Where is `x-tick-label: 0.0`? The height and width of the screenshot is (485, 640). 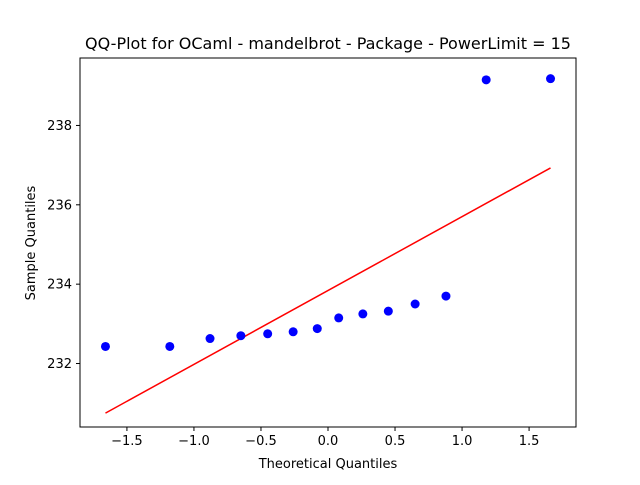 x-tick-label: 0.0 is located at coordinates (328, 441).